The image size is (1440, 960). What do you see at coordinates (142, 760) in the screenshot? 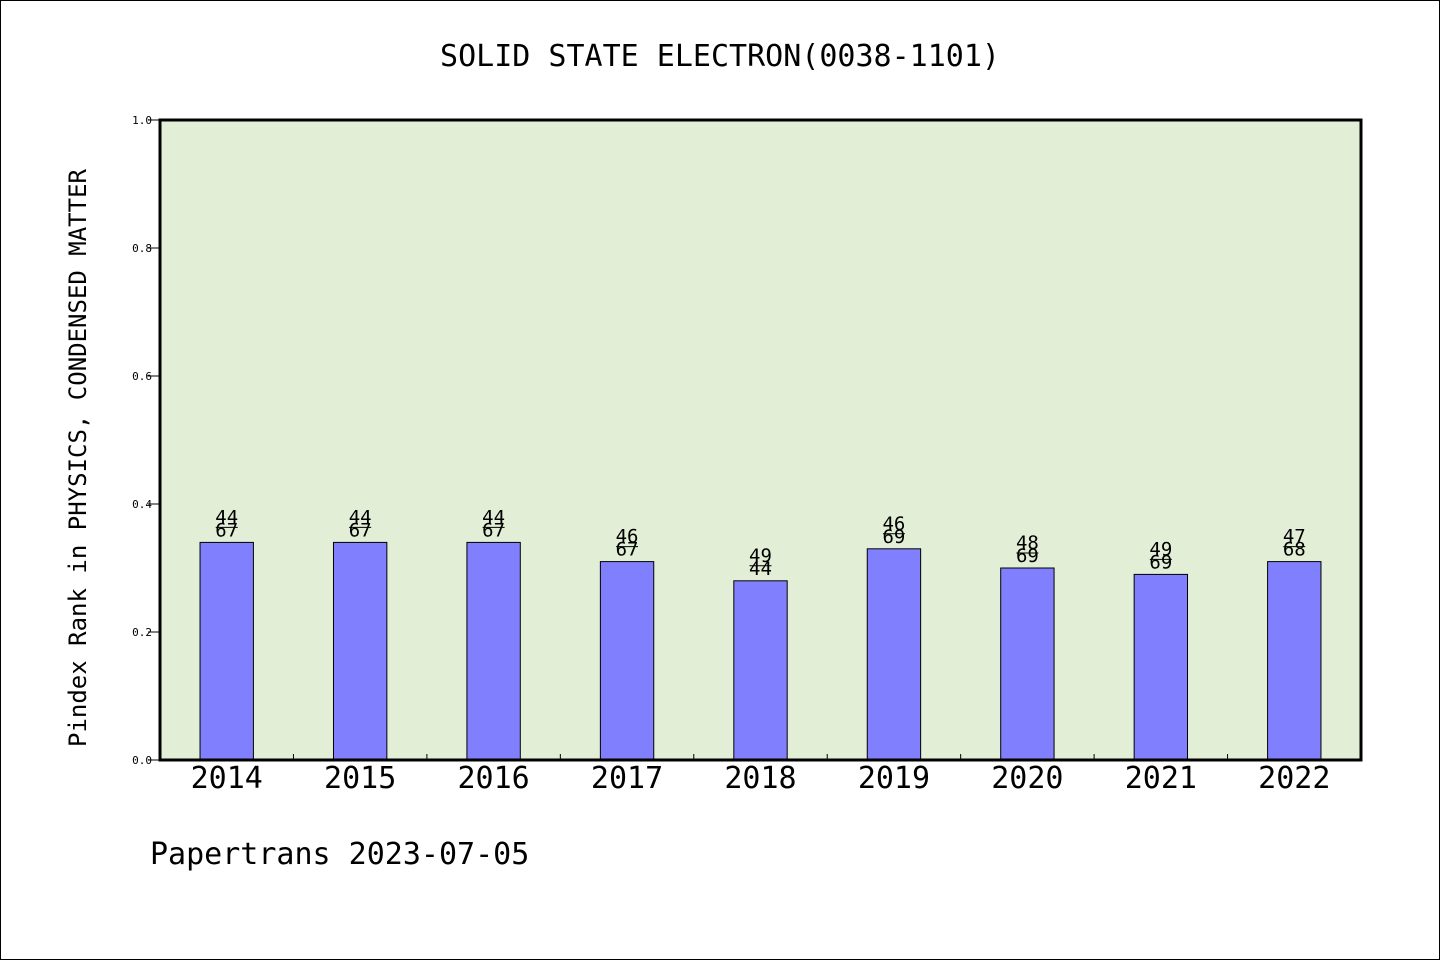
I see `y-tick-label: 0.0` at bounding box center [142, 760].